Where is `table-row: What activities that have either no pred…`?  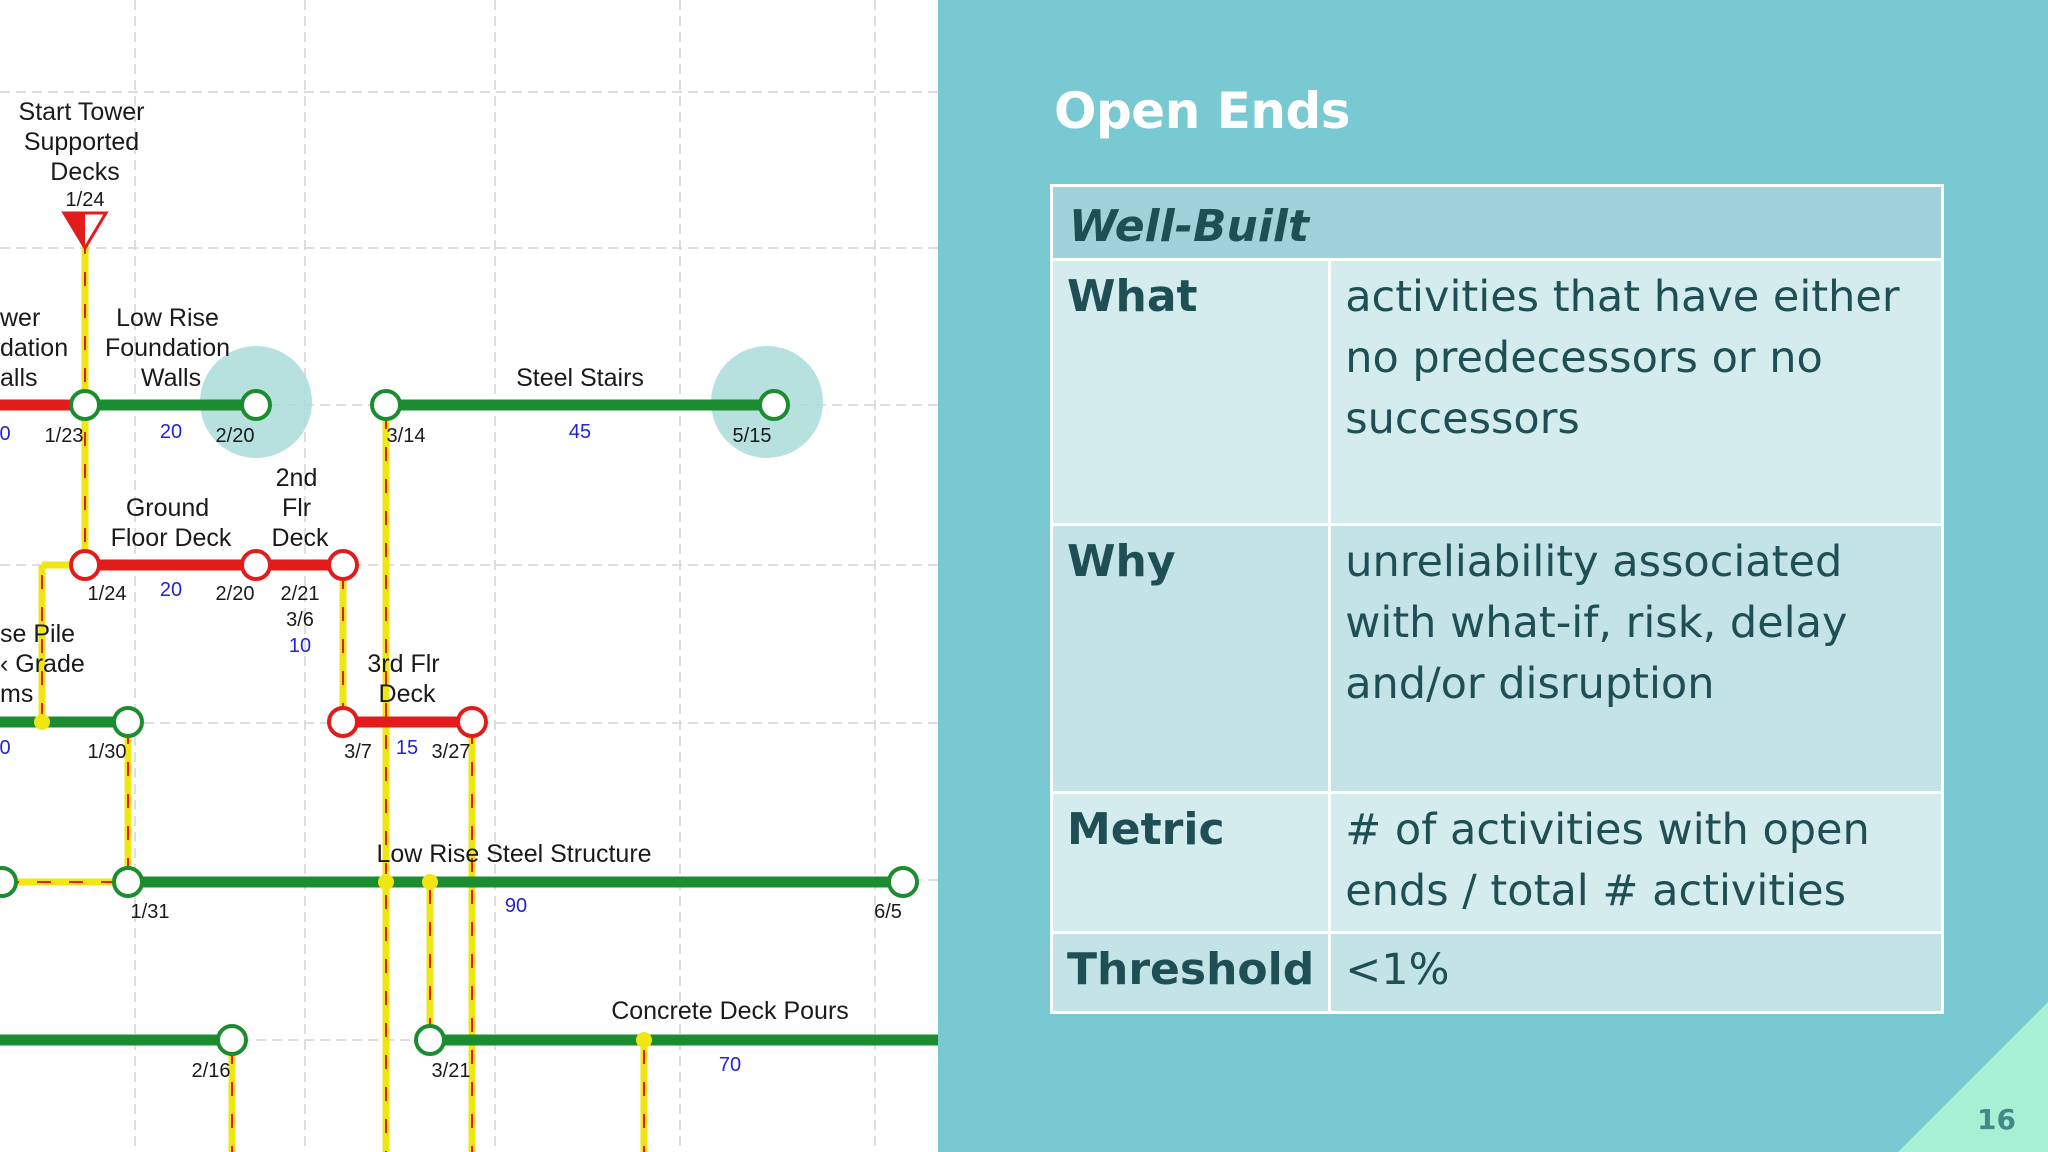 table-row: What activities that have either no pred… is located at coordinates (1496, 392).